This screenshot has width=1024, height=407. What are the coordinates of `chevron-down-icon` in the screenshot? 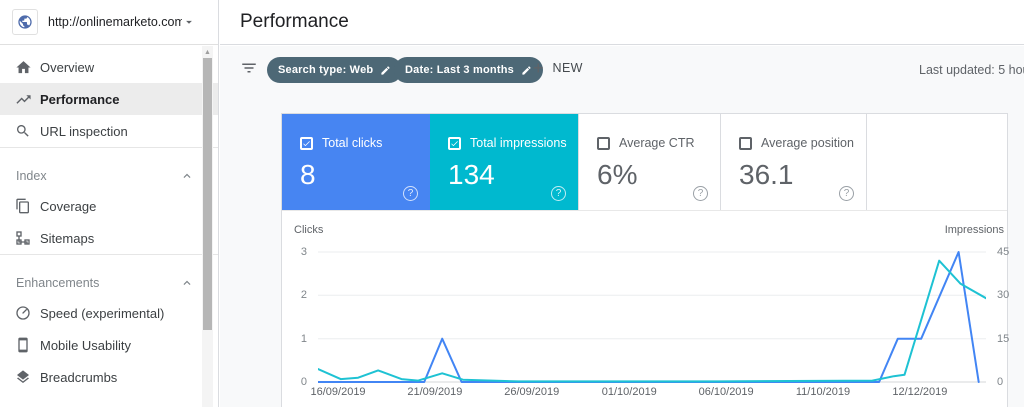 It's located at (189, 22).